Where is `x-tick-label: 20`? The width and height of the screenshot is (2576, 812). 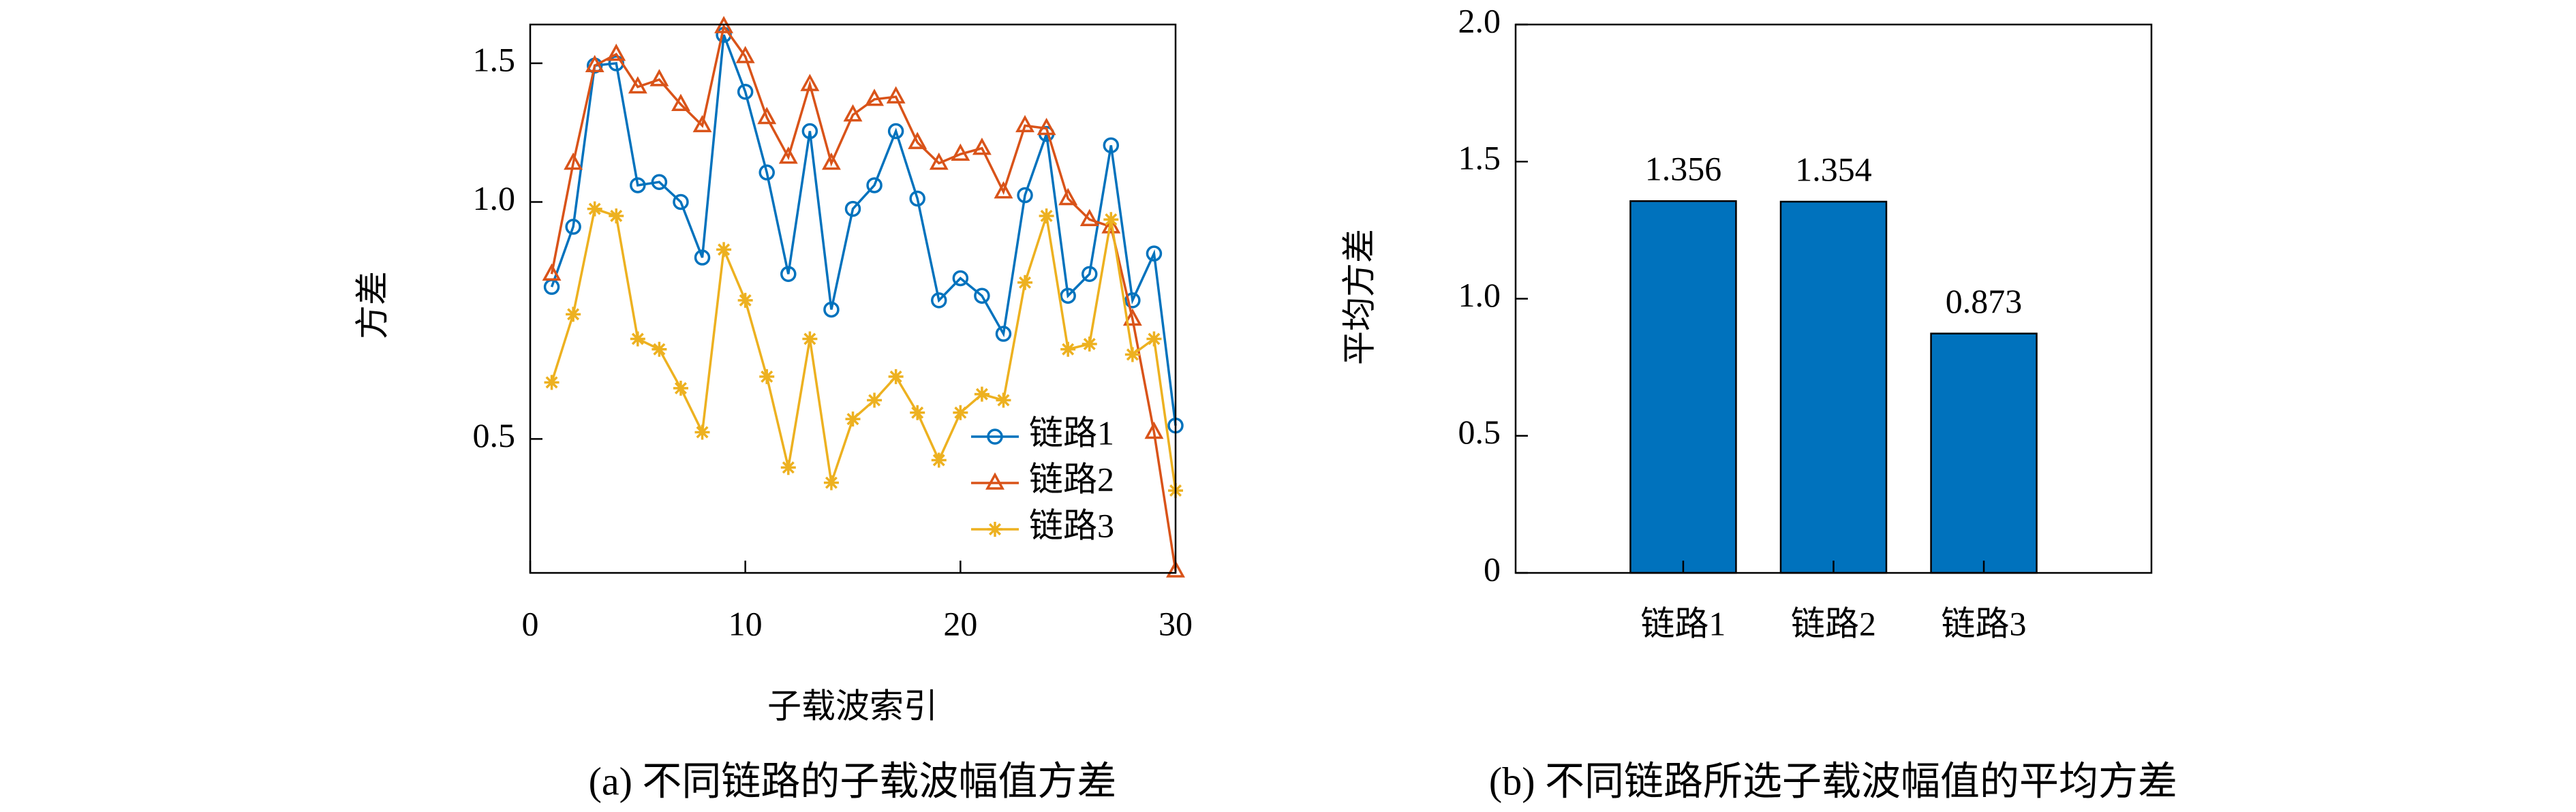
x-tick-label: 20 is located at coordinates (960, 623).